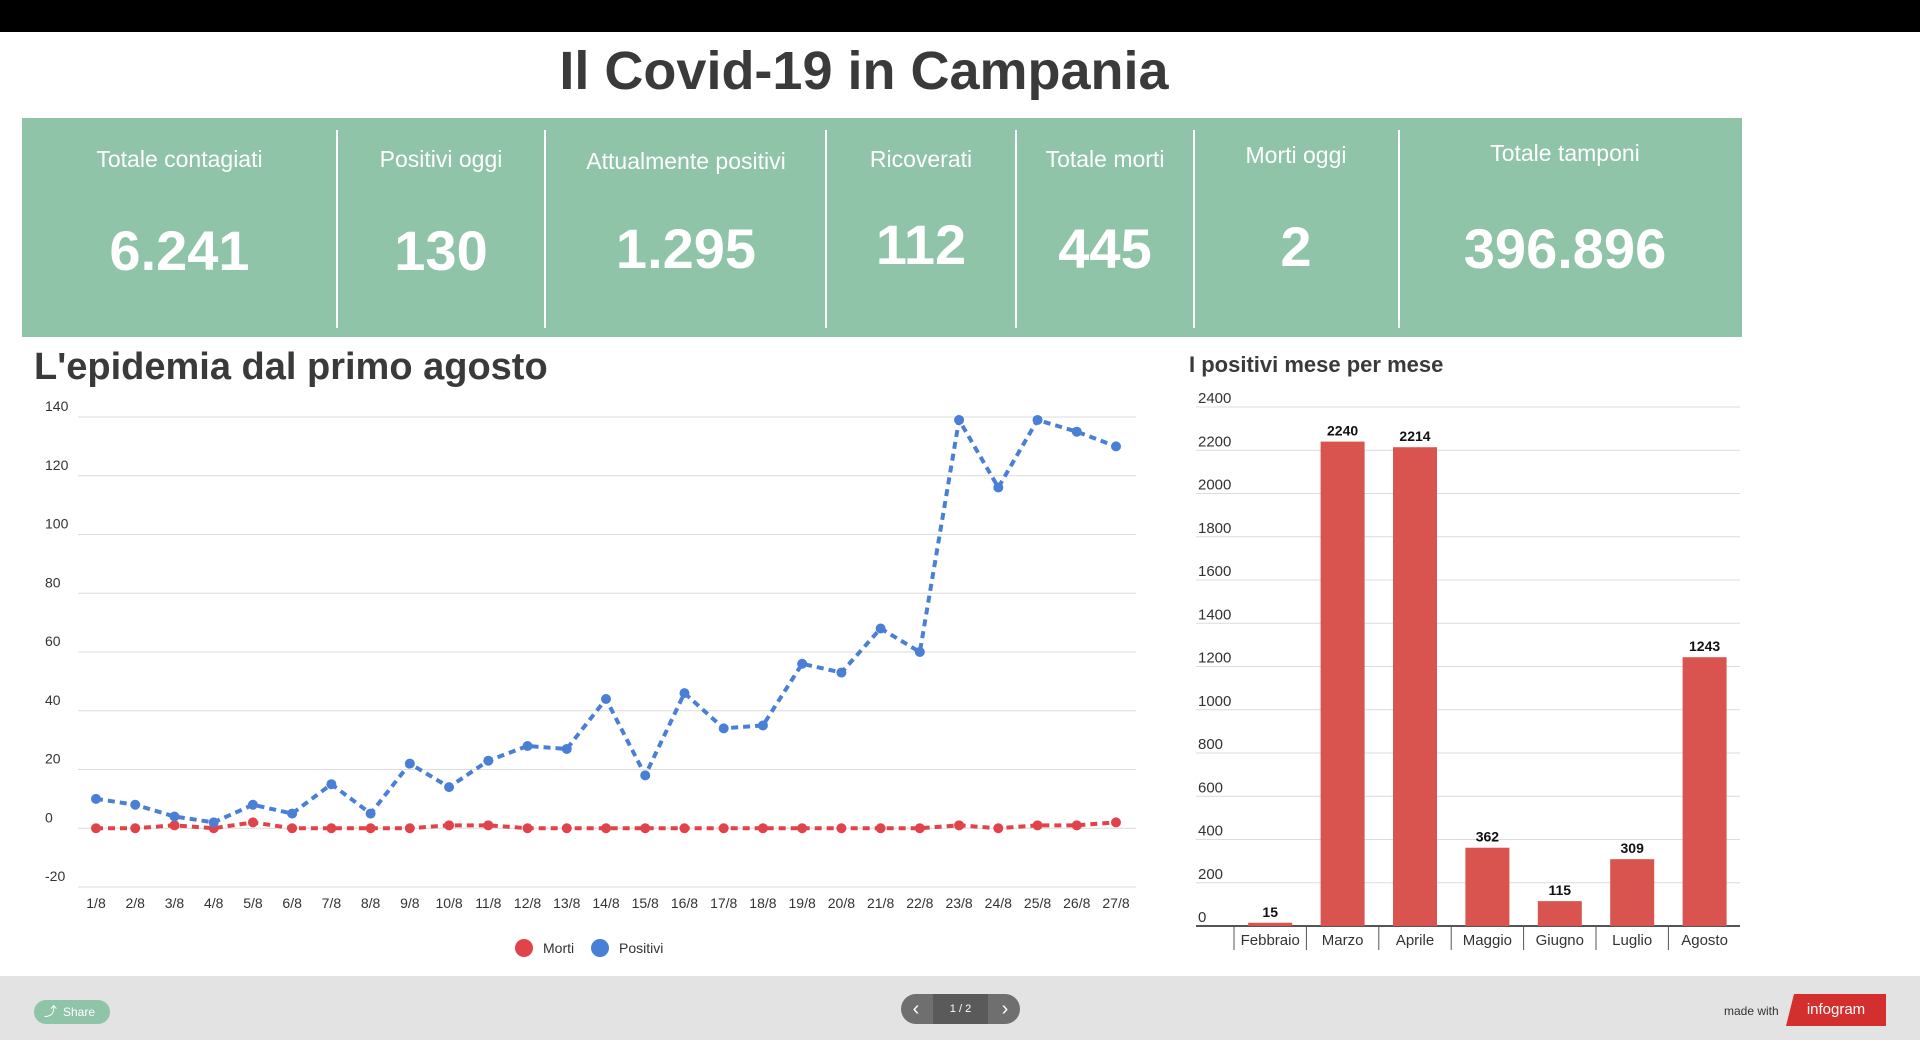  What do you see at coordinates (410, 903) in the screenshot?
I see `x-tick-label: 9/8` at bounding box center [410, 903].